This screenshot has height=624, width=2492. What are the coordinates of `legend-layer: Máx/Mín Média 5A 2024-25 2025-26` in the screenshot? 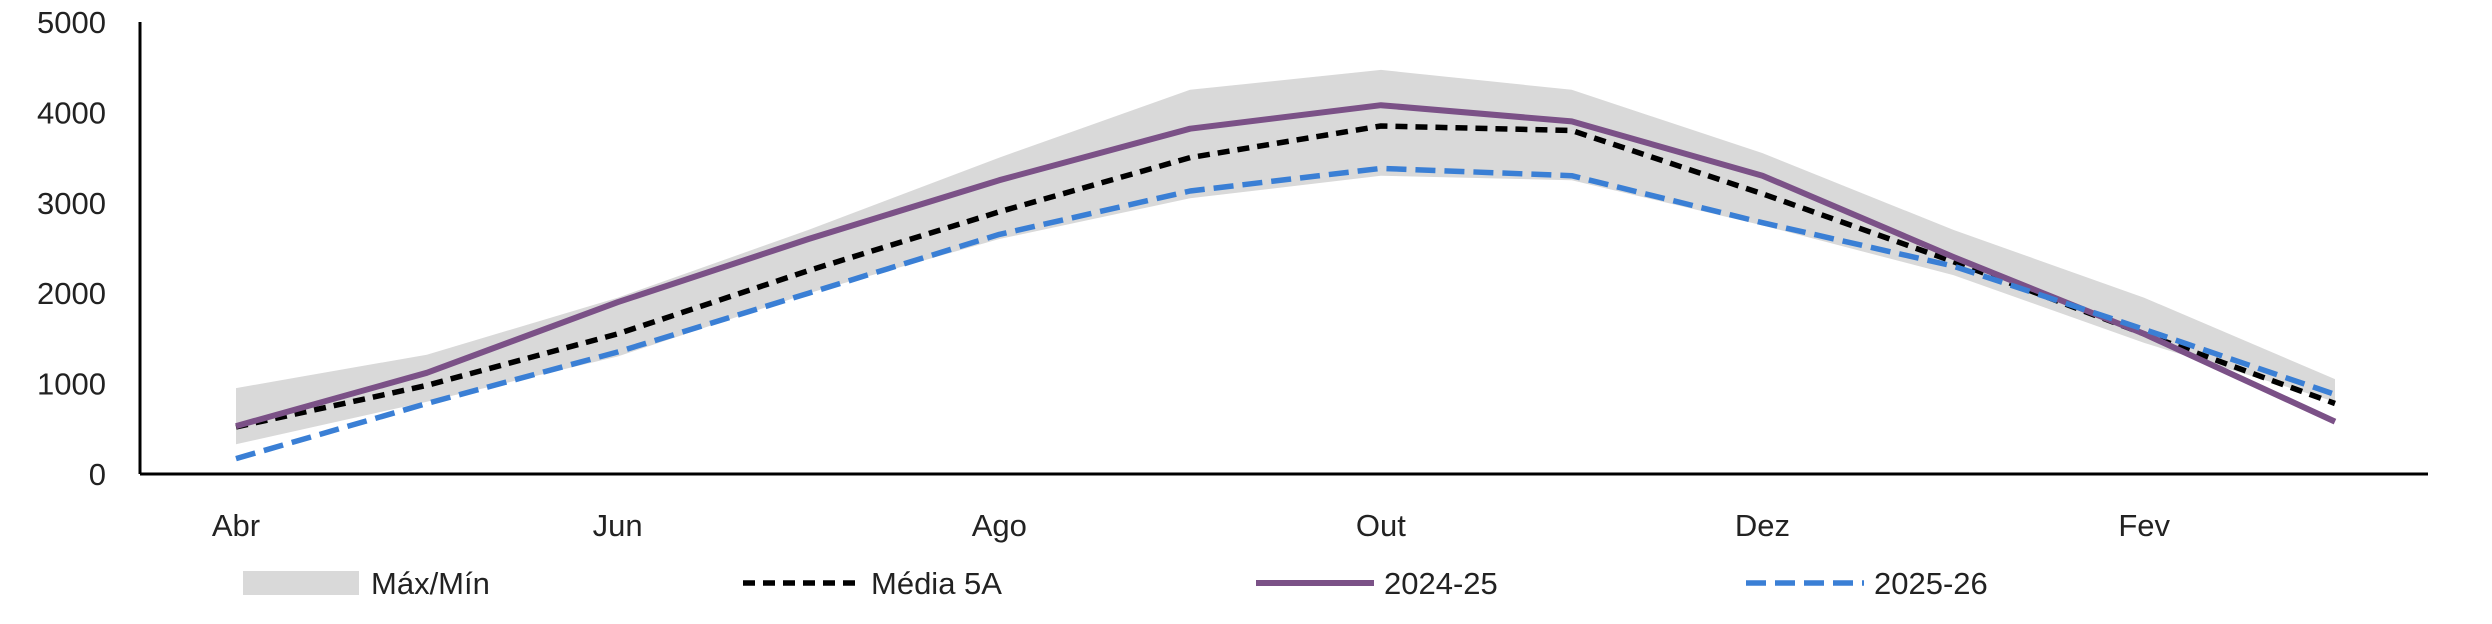 It's located at (1115, 583).